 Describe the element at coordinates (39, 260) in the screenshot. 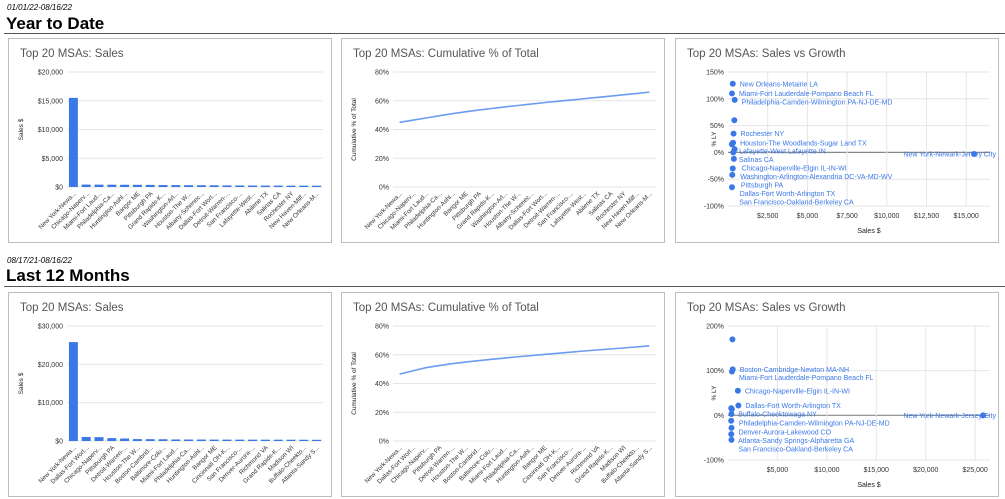

I see `date-range: 08/17/21-08/16/22` at that location.